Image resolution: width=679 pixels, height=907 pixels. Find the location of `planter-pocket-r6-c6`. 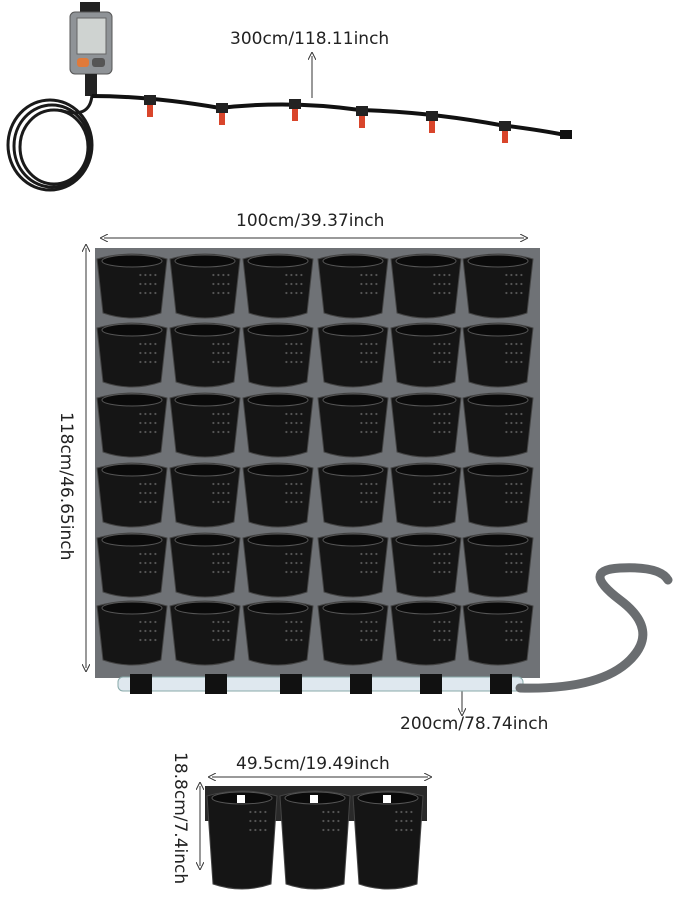

planter-pocket-r6-c6 is located at coordinates (498, 633).